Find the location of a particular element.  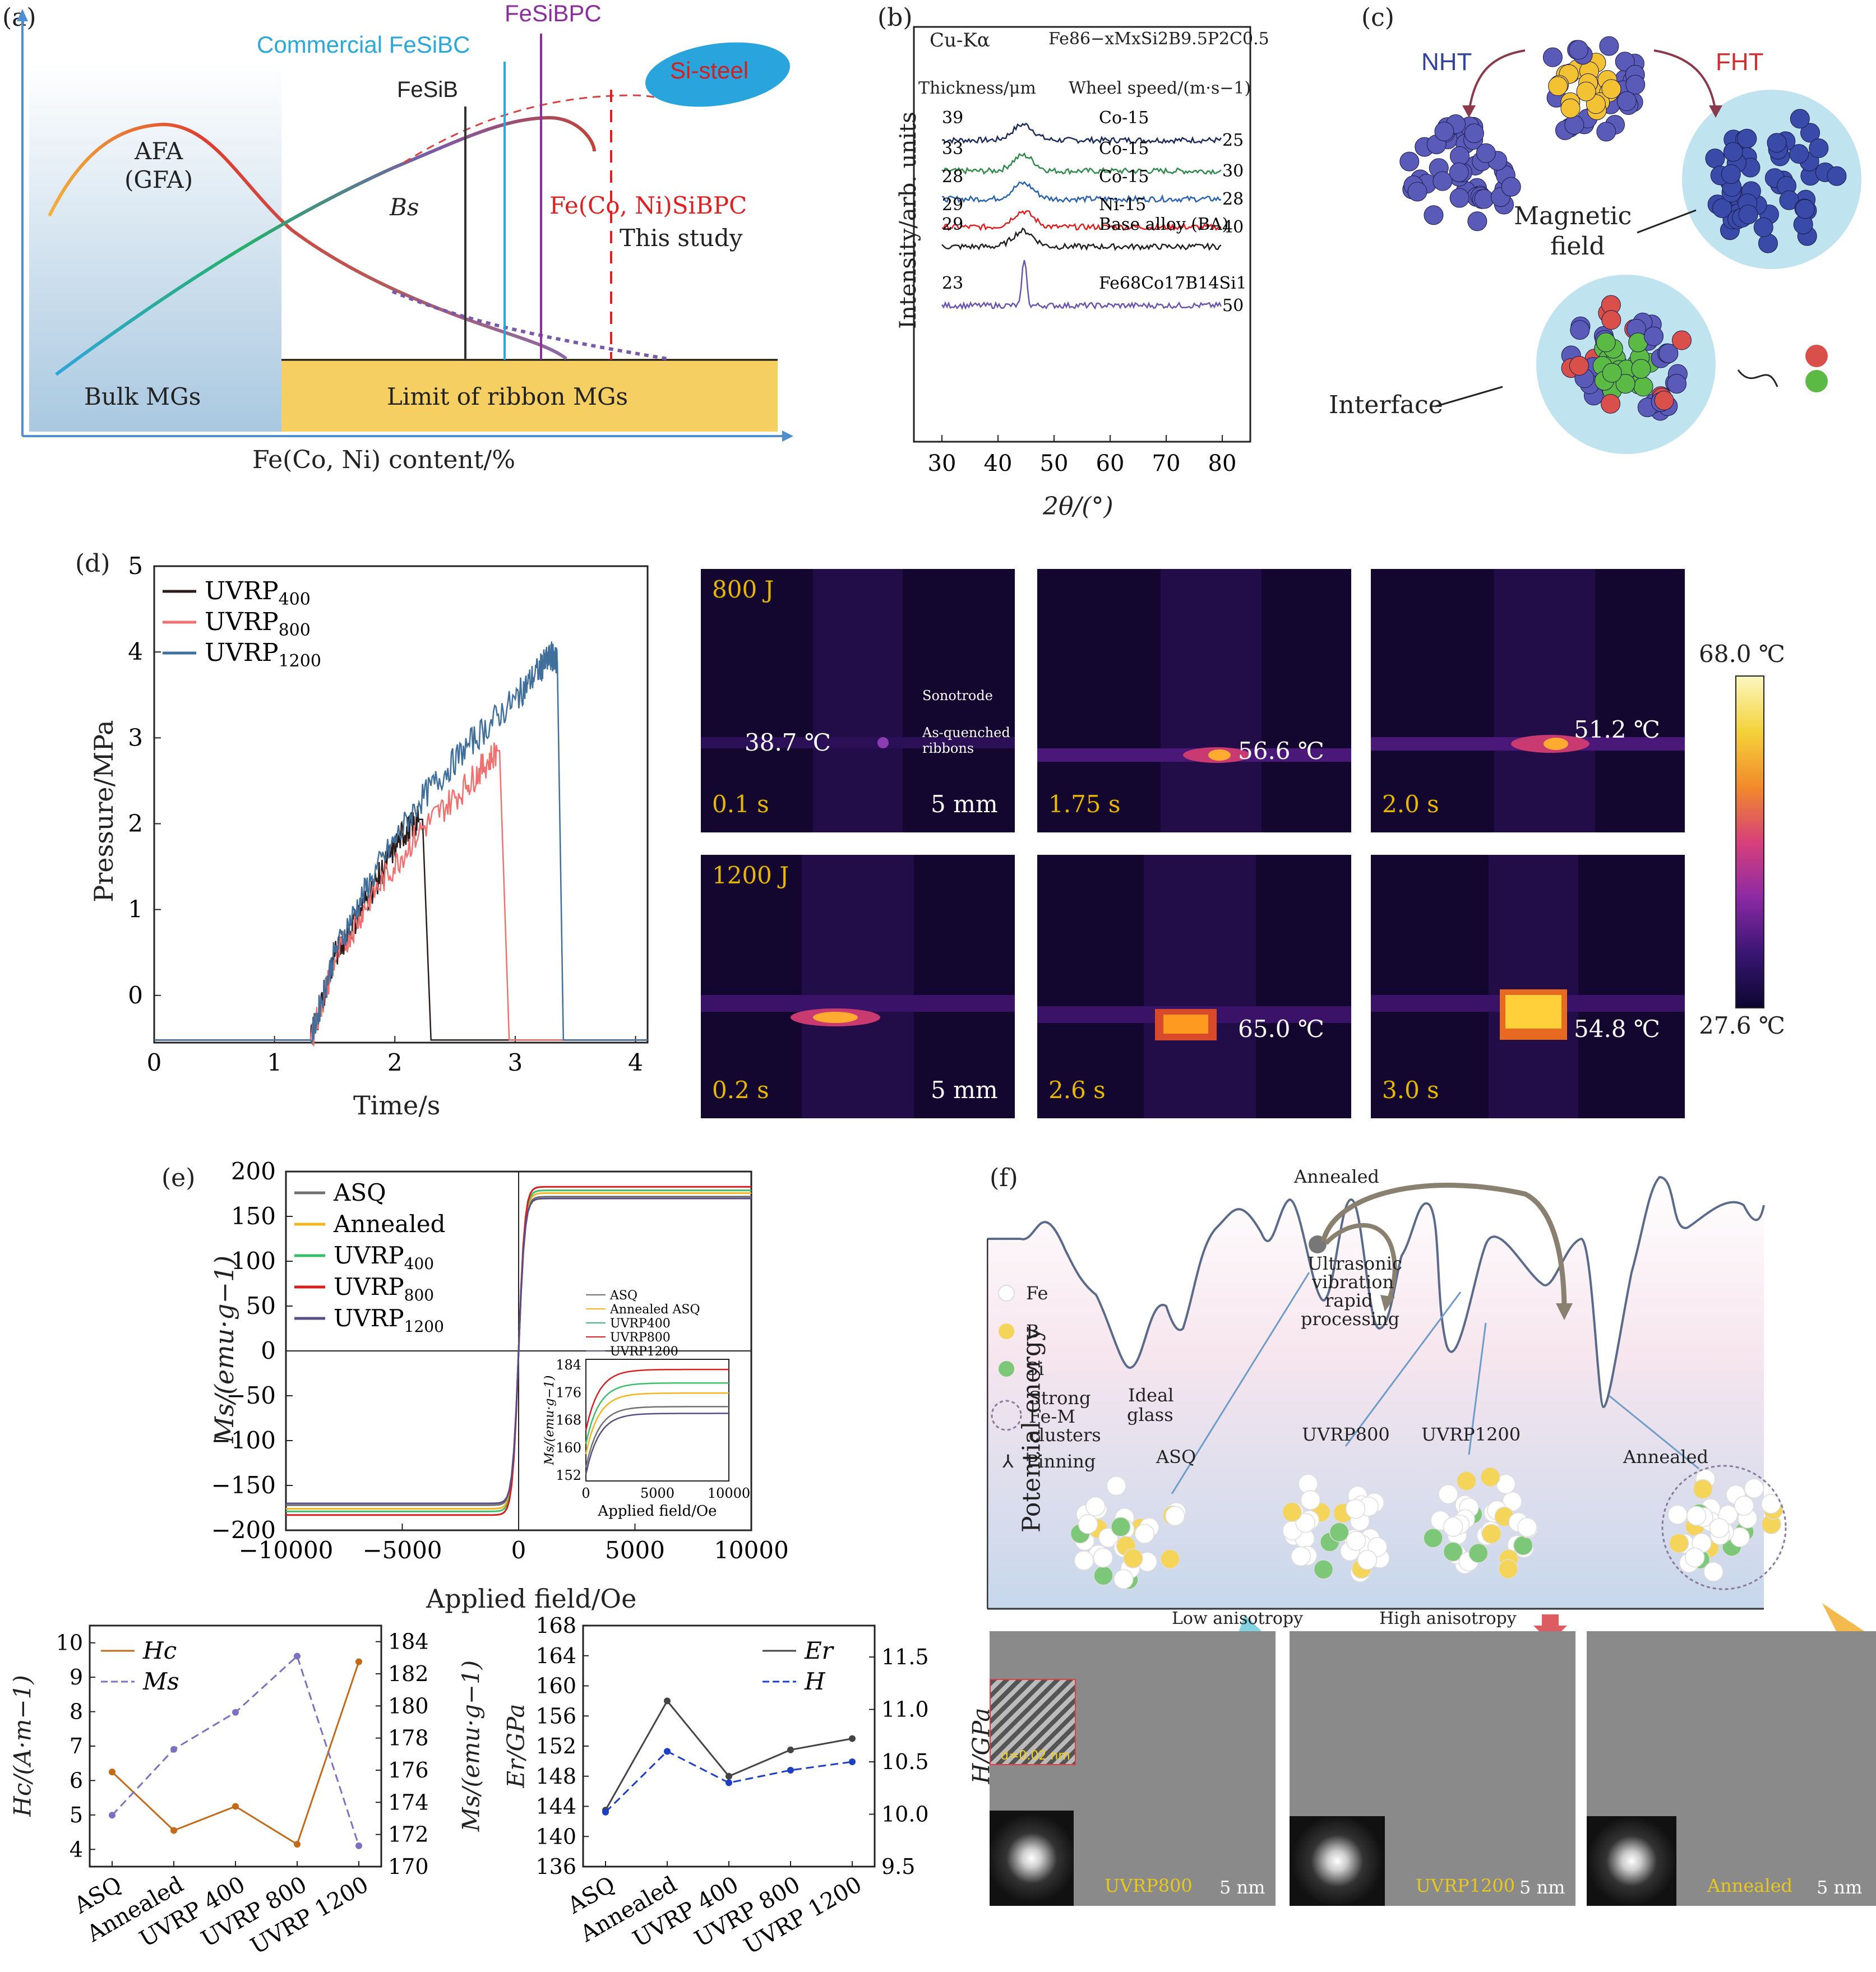

legend-cluster-dot is located at coordinates (1006, 1415).